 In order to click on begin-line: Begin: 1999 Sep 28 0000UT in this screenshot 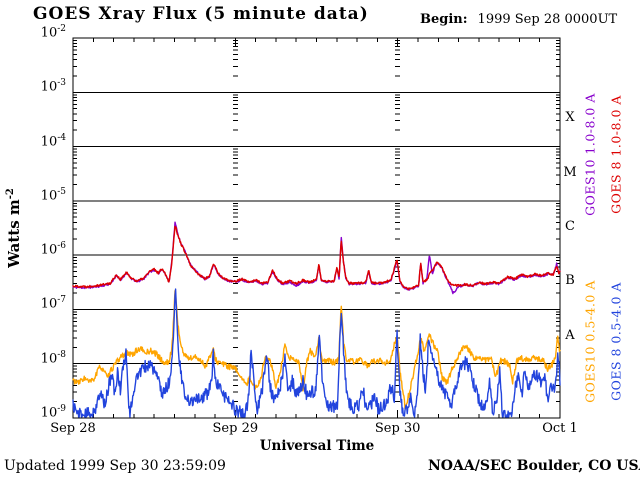, I will do `click(518, 19)`.